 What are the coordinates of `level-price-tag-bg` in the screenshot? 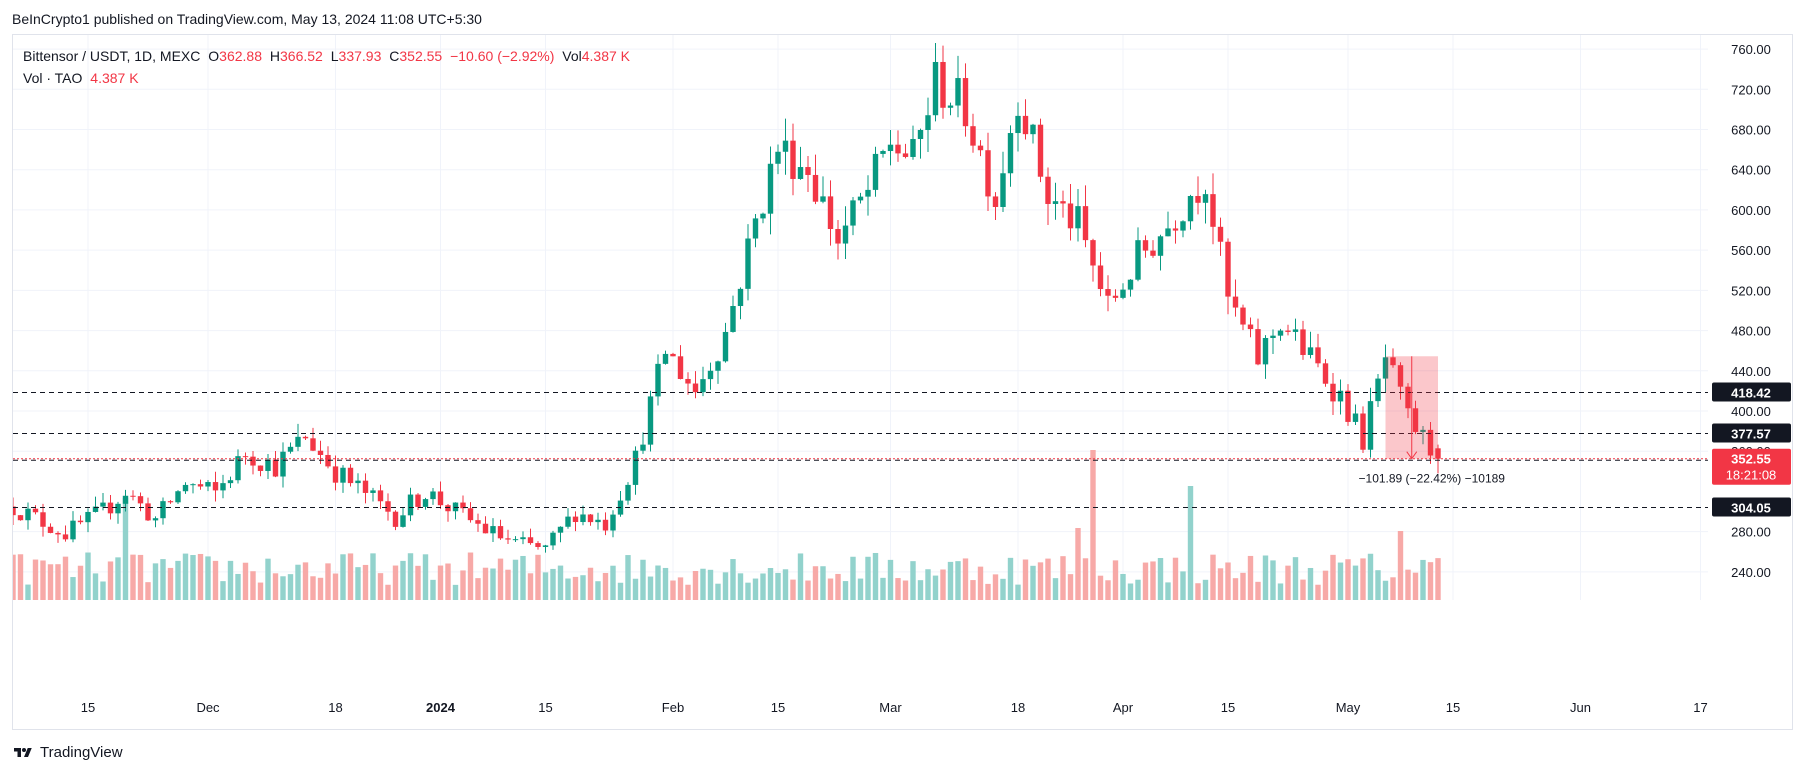 It's located at (1751, 433).